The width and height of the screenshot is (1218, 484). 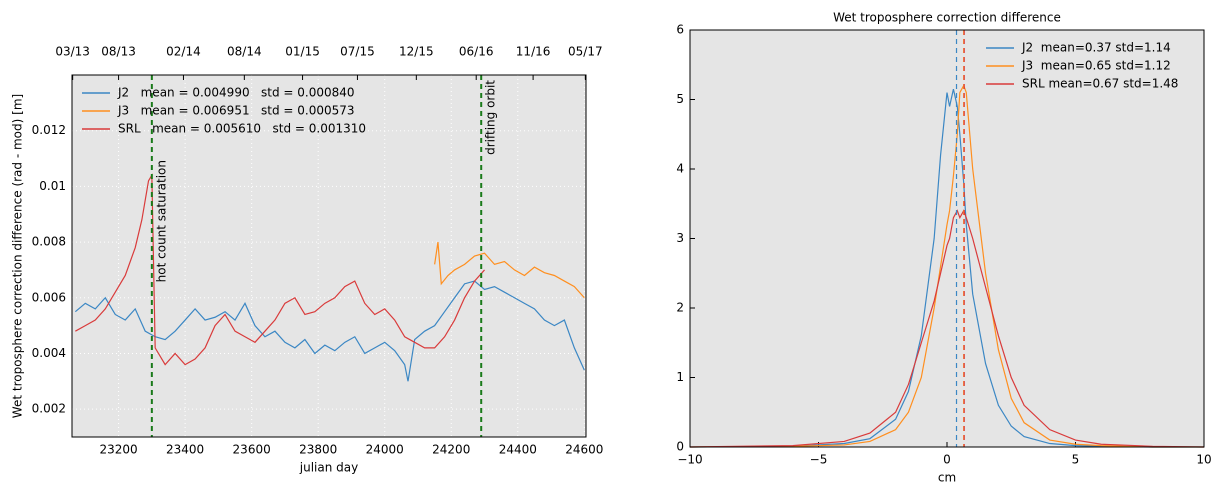 I want to click on top-tick-label: 07/15, so click(x=357, y=52).